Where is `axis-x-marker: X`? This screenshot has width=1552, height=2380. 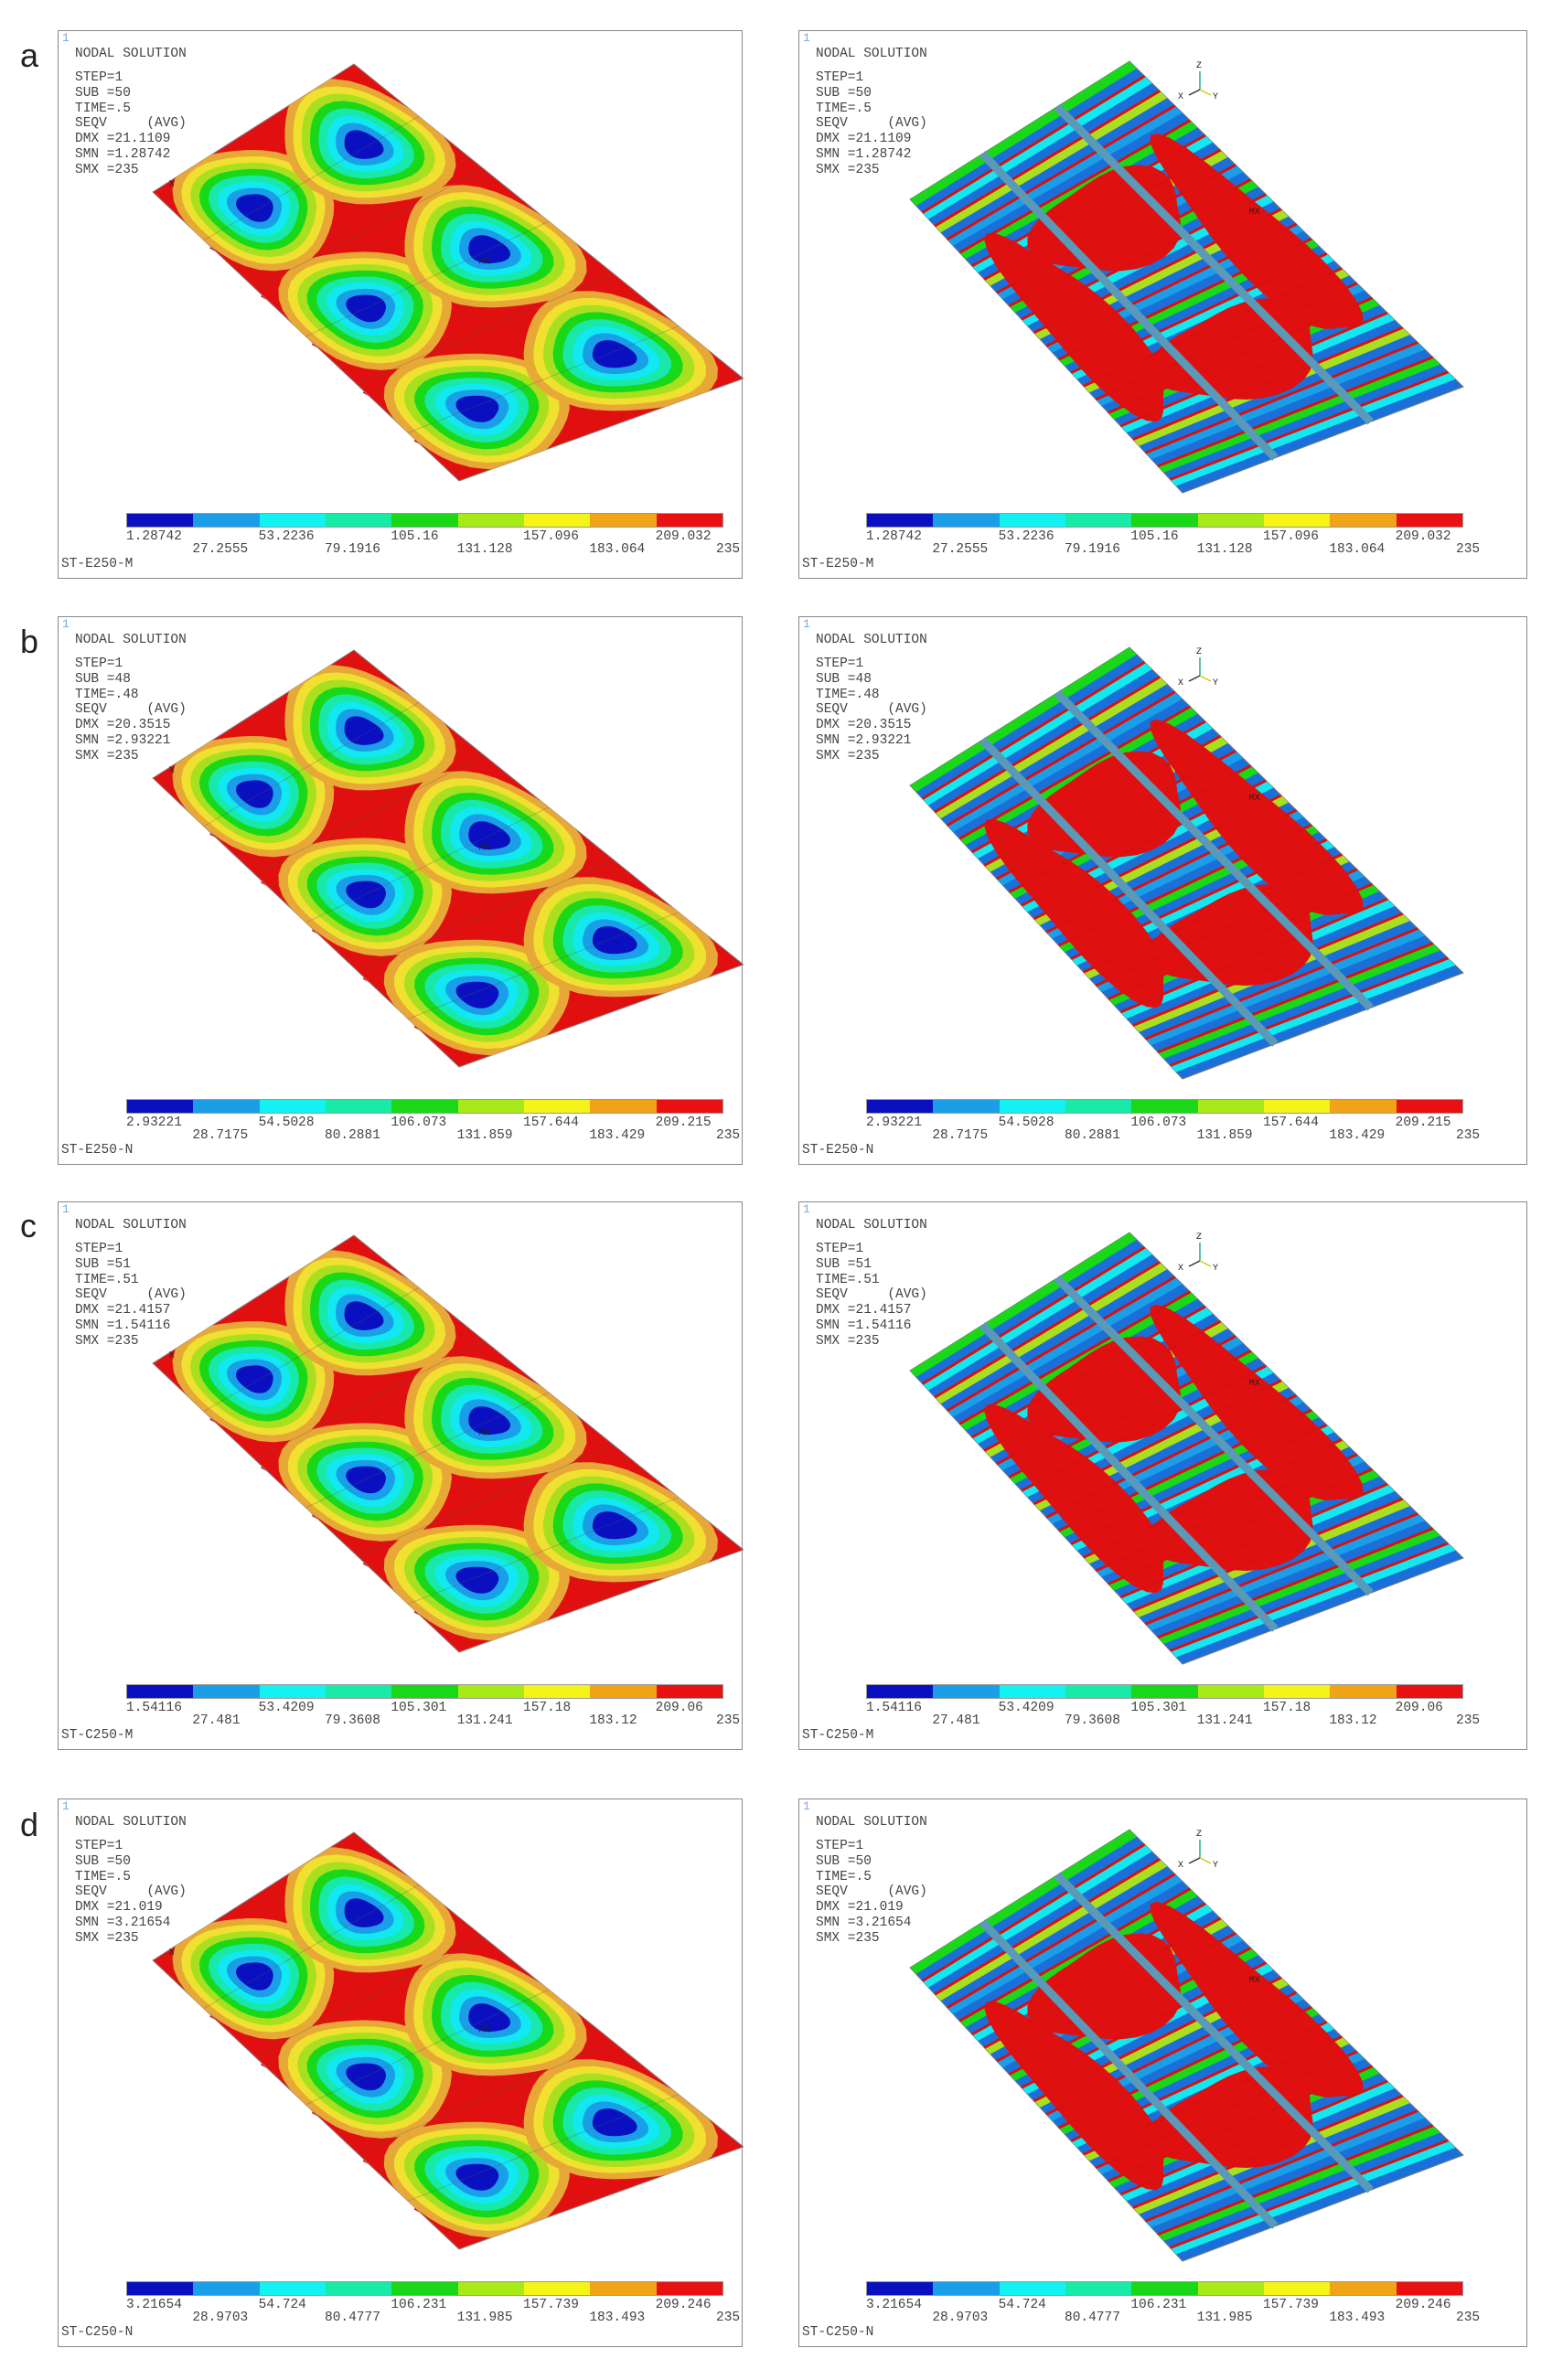 axis-x-marker: X is located at coordinates (172, 1953).